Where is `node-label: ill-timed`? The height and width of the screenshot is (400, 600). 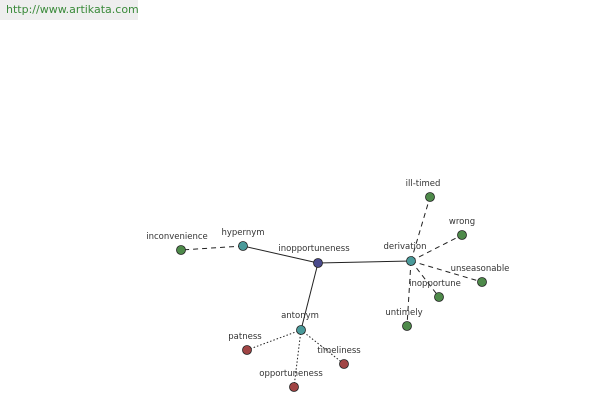 node-label: ill-timed is located at coordinates (423, 184).